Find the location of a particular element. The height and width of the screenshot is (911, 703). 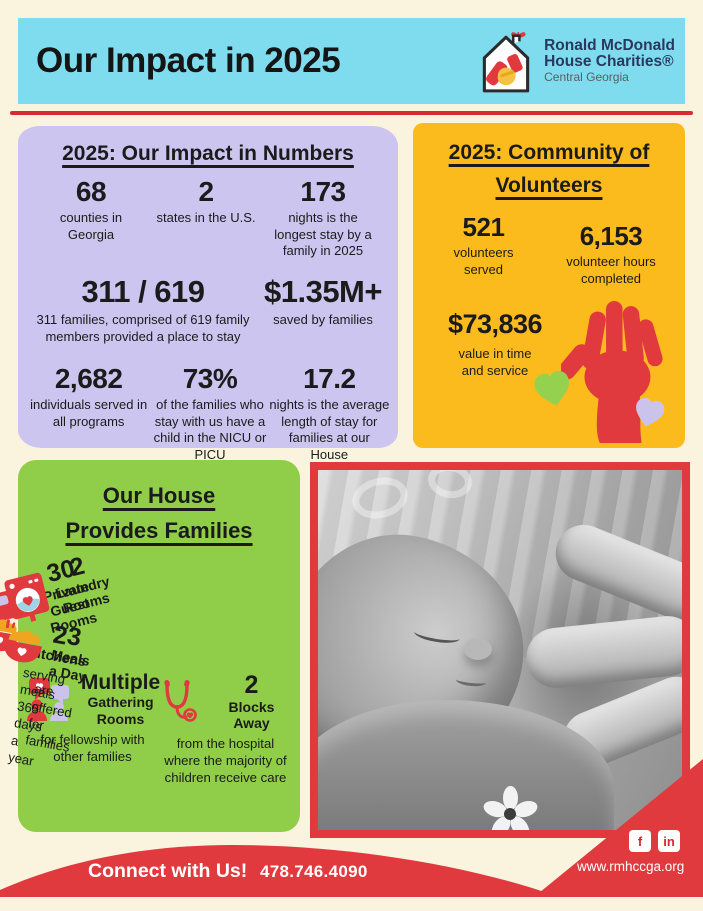

logo-line-2: House Charities® is located at coordinates (609, 62).